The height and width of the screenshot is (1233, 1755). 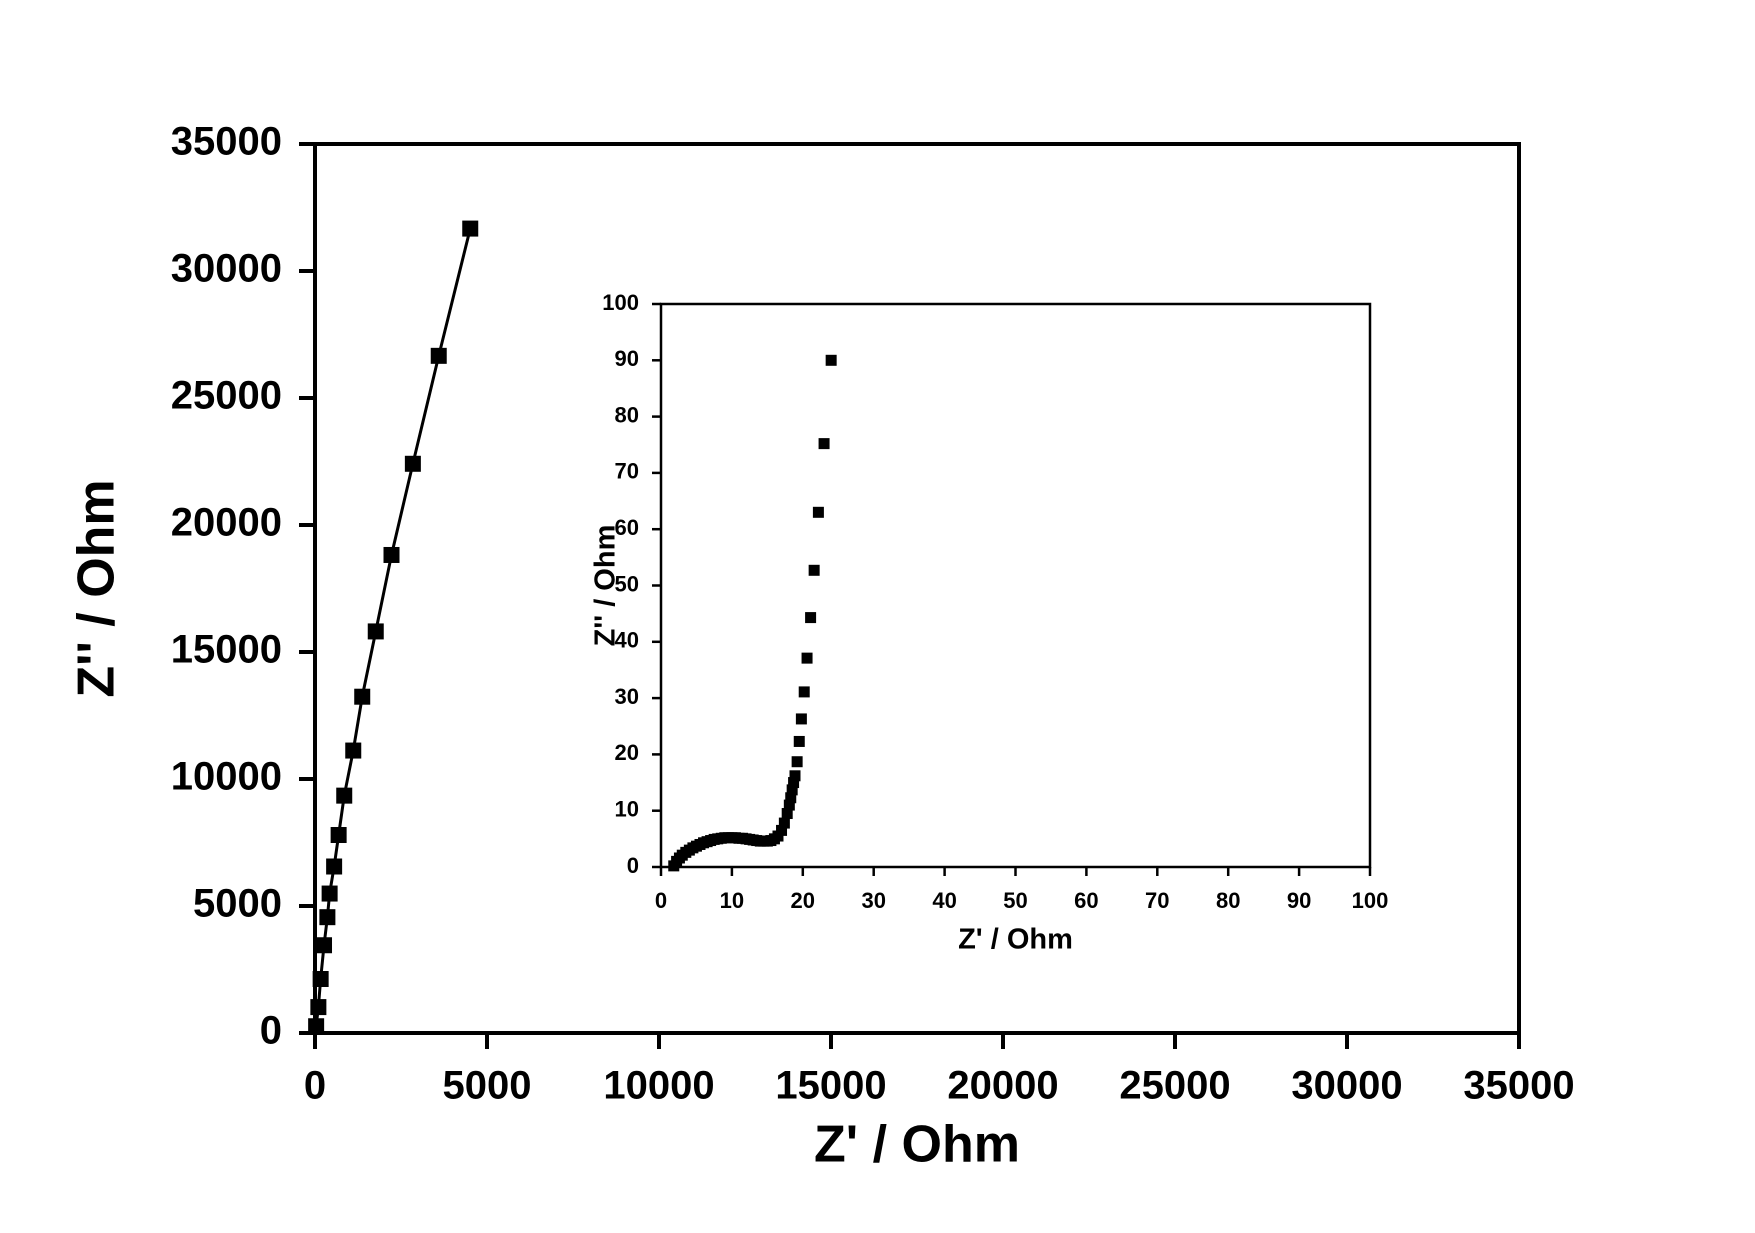 What do you see at coordinates (1174, 1086) in the screenshot?
I see `x-tick-label: 25000` at bounding box center [1174, 1086].